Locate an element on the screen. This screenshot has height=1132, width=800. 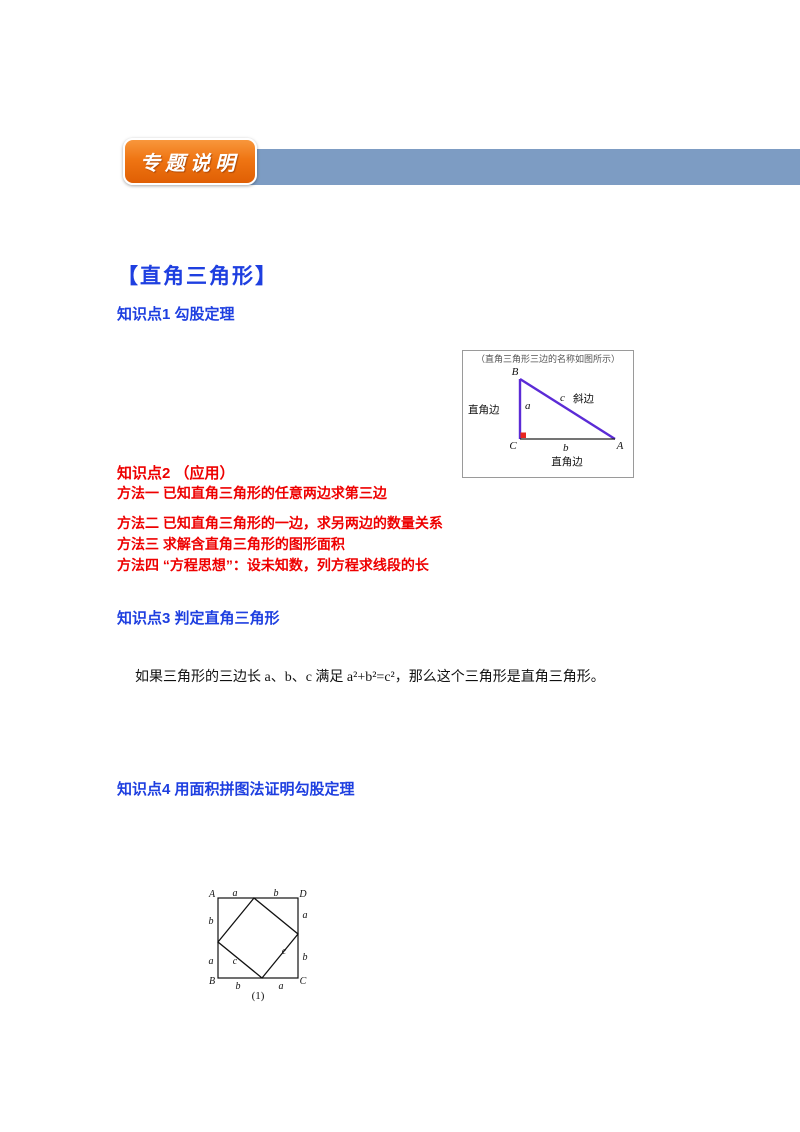
bottom-edge-b-label: b is located at coordinates (238, 986).